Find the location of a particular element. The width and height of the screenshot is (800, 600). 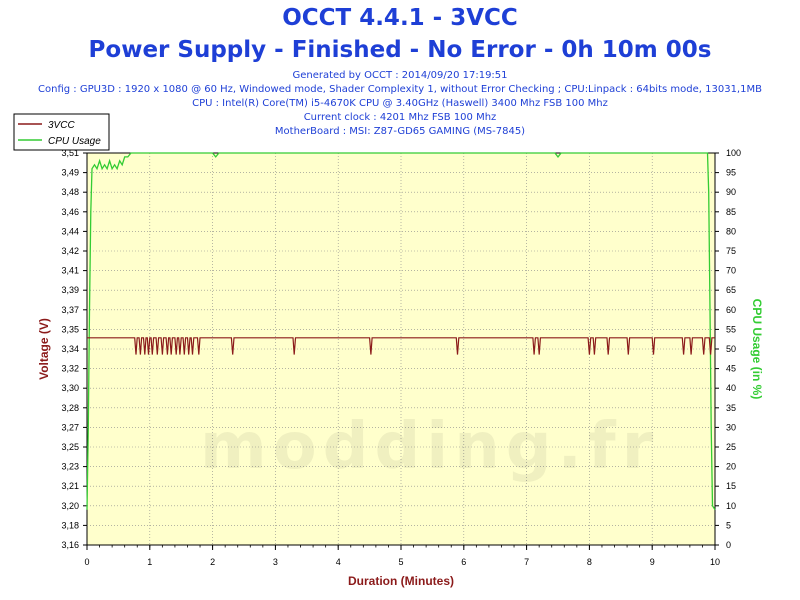

legend: 3VCC CPU Usage is located at coordinates (61, 132).